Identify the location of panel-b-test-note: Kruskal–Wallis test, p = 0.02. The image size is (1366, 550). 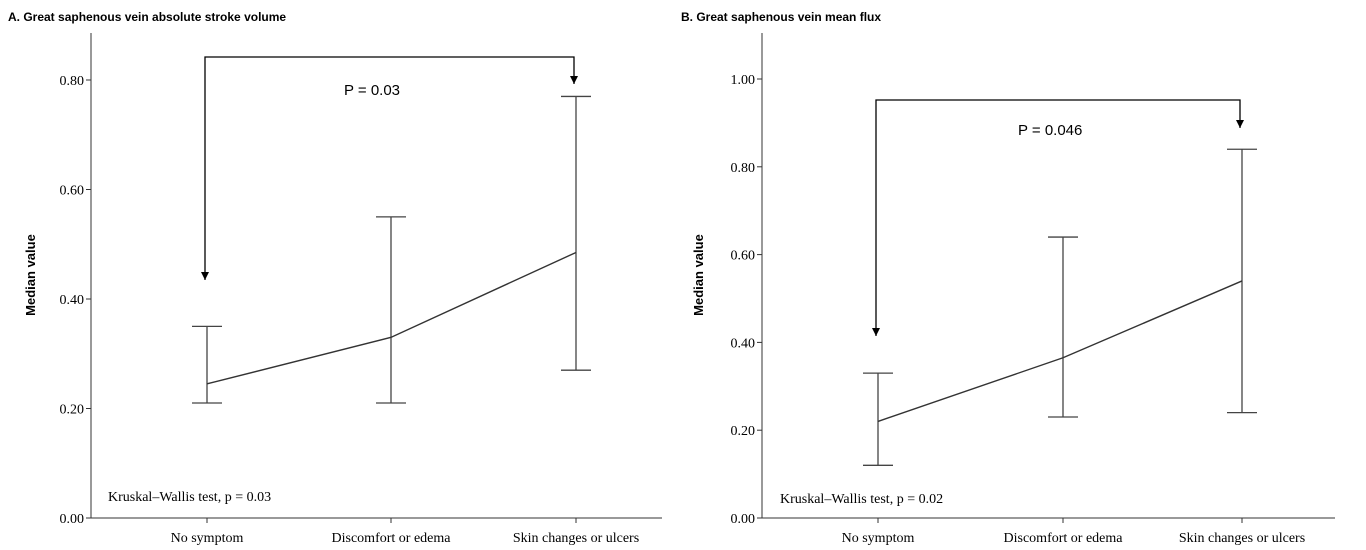
(861, 499).